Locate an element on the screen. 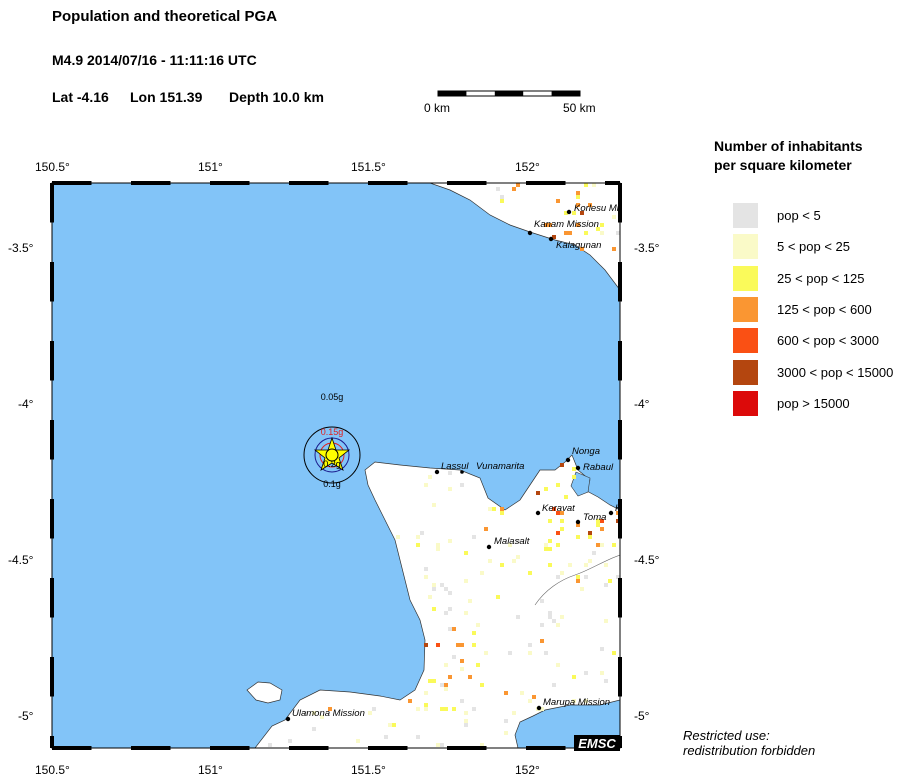 This screenshot has height=782, width=910. town: Toma is located at coordinates (591, 518).